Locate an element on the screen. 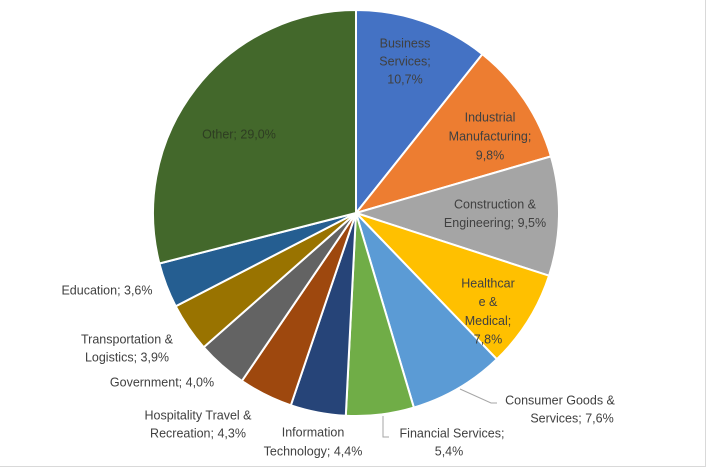  data-label-line: Medical; is located at coordinates (488, 321).